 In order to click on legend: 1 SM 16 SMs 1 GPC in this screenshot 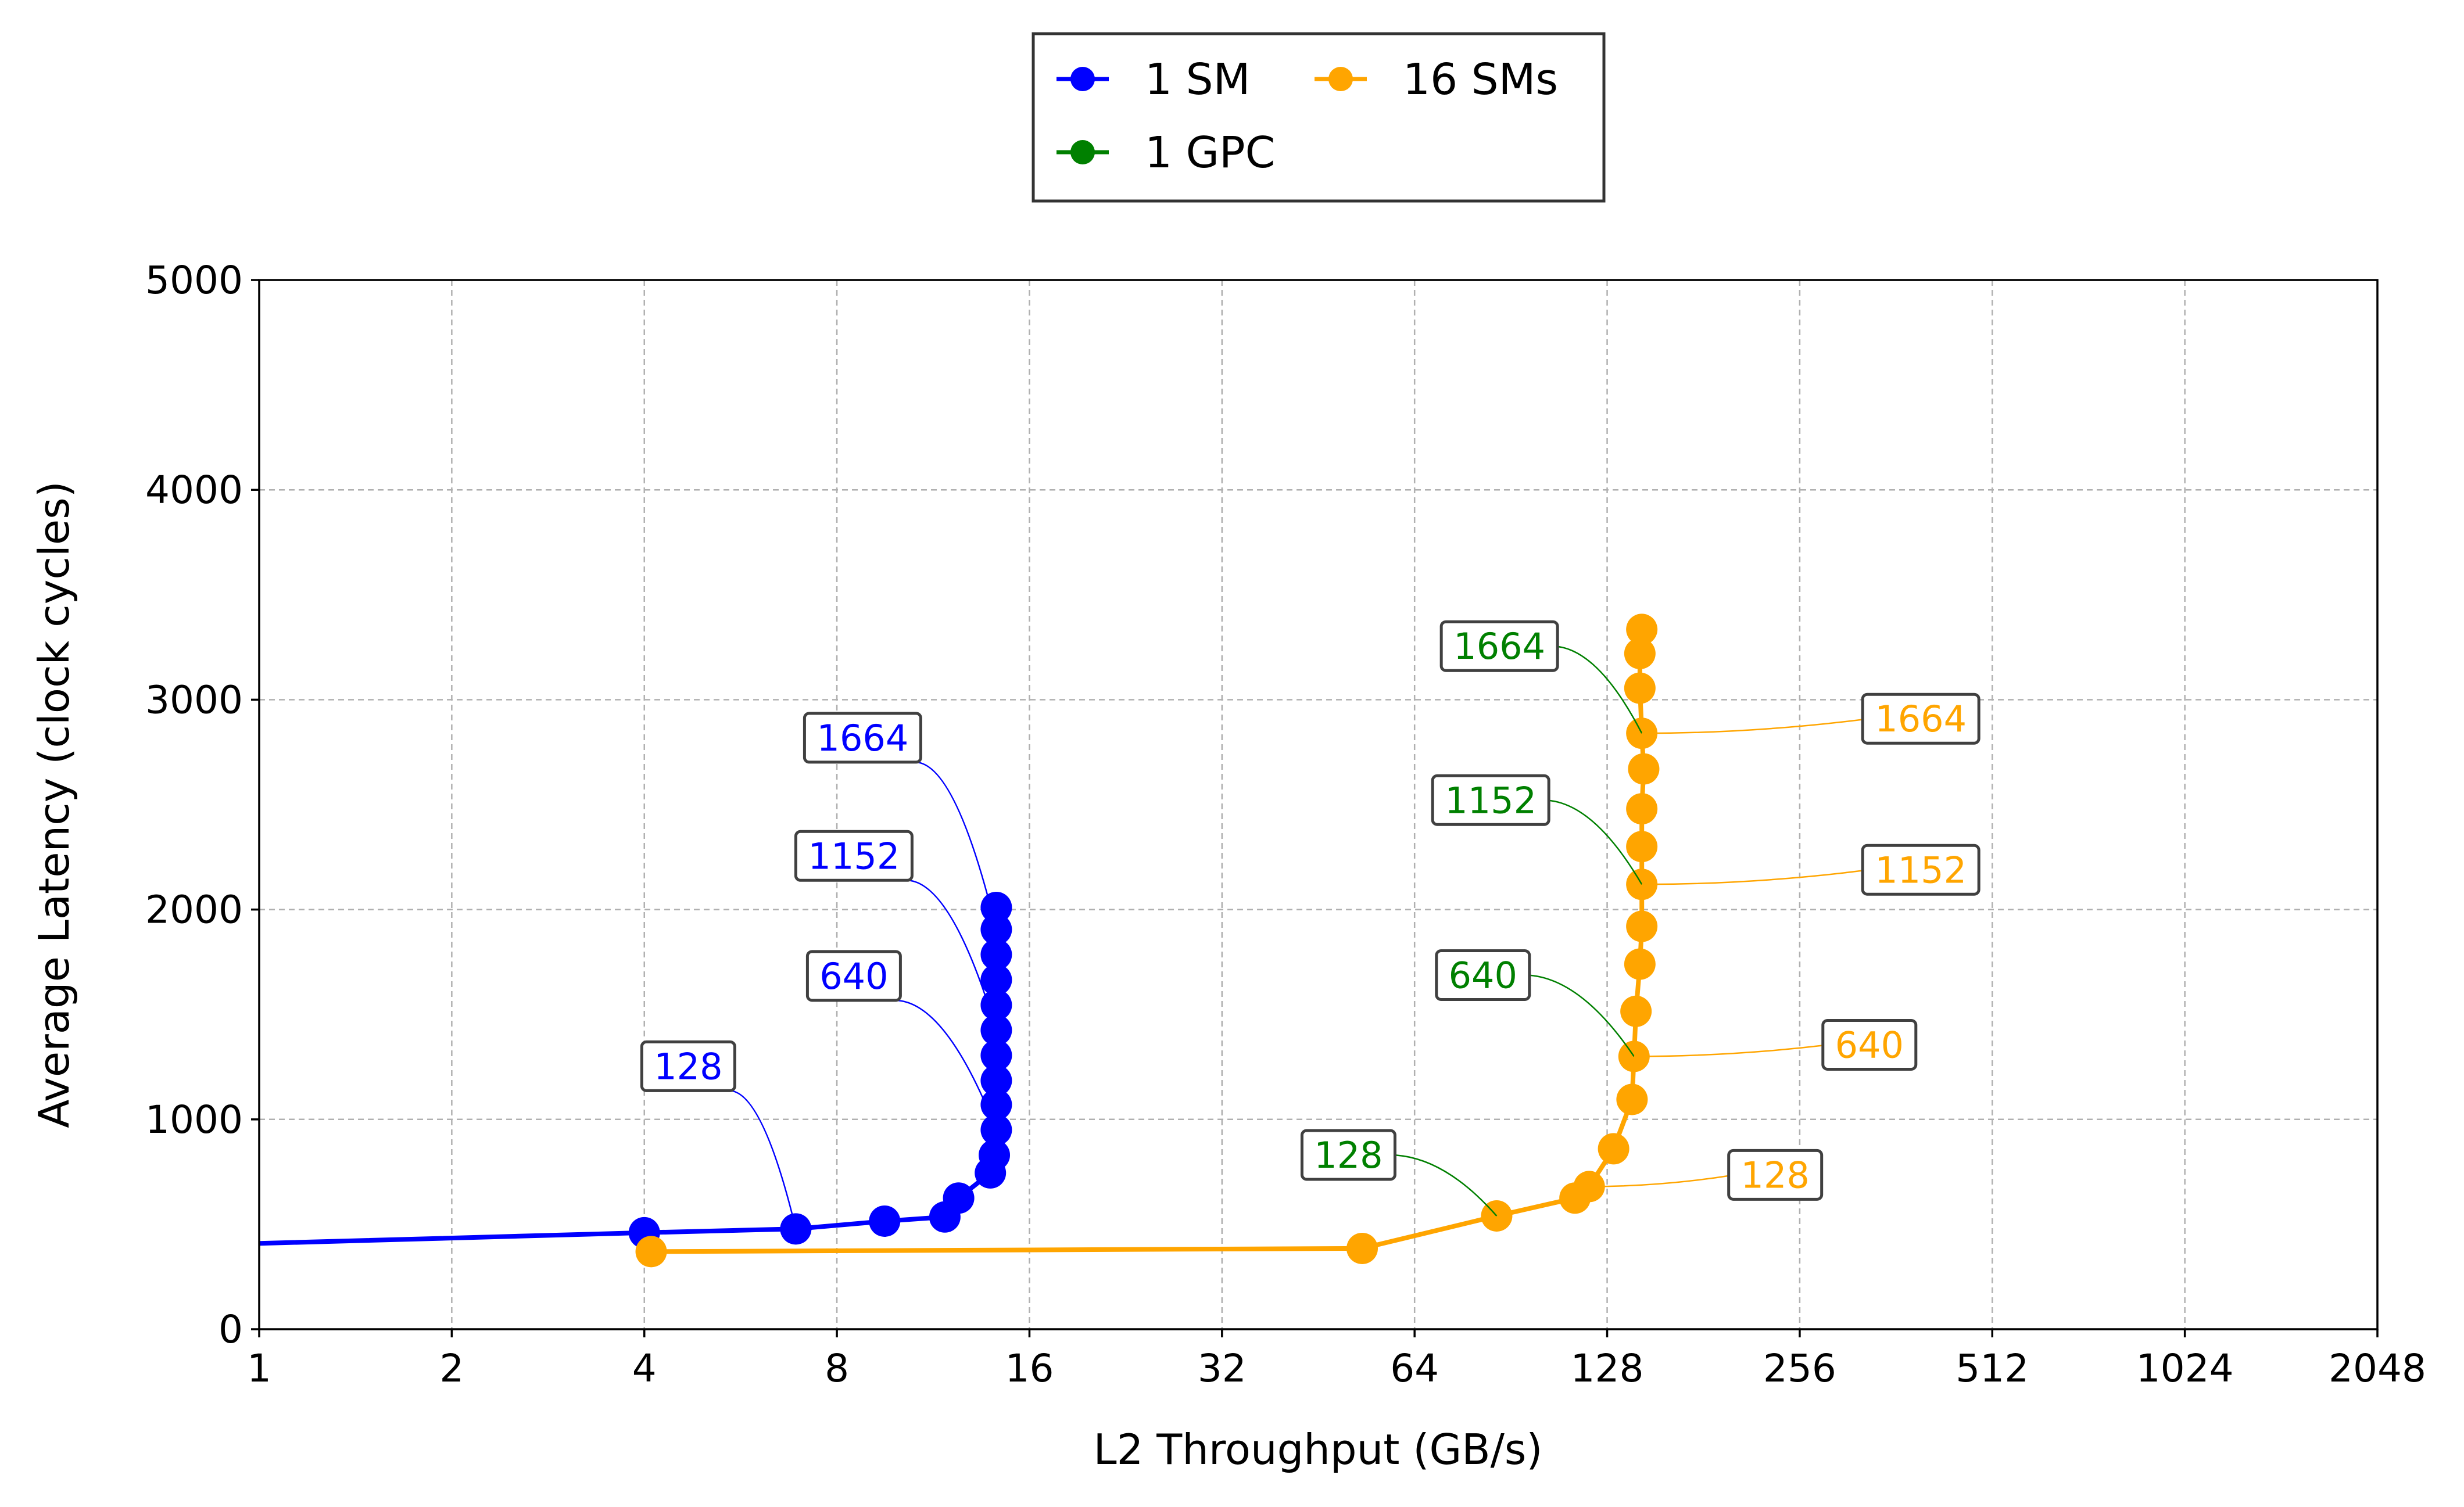, I will do `click(1319, 117)`.